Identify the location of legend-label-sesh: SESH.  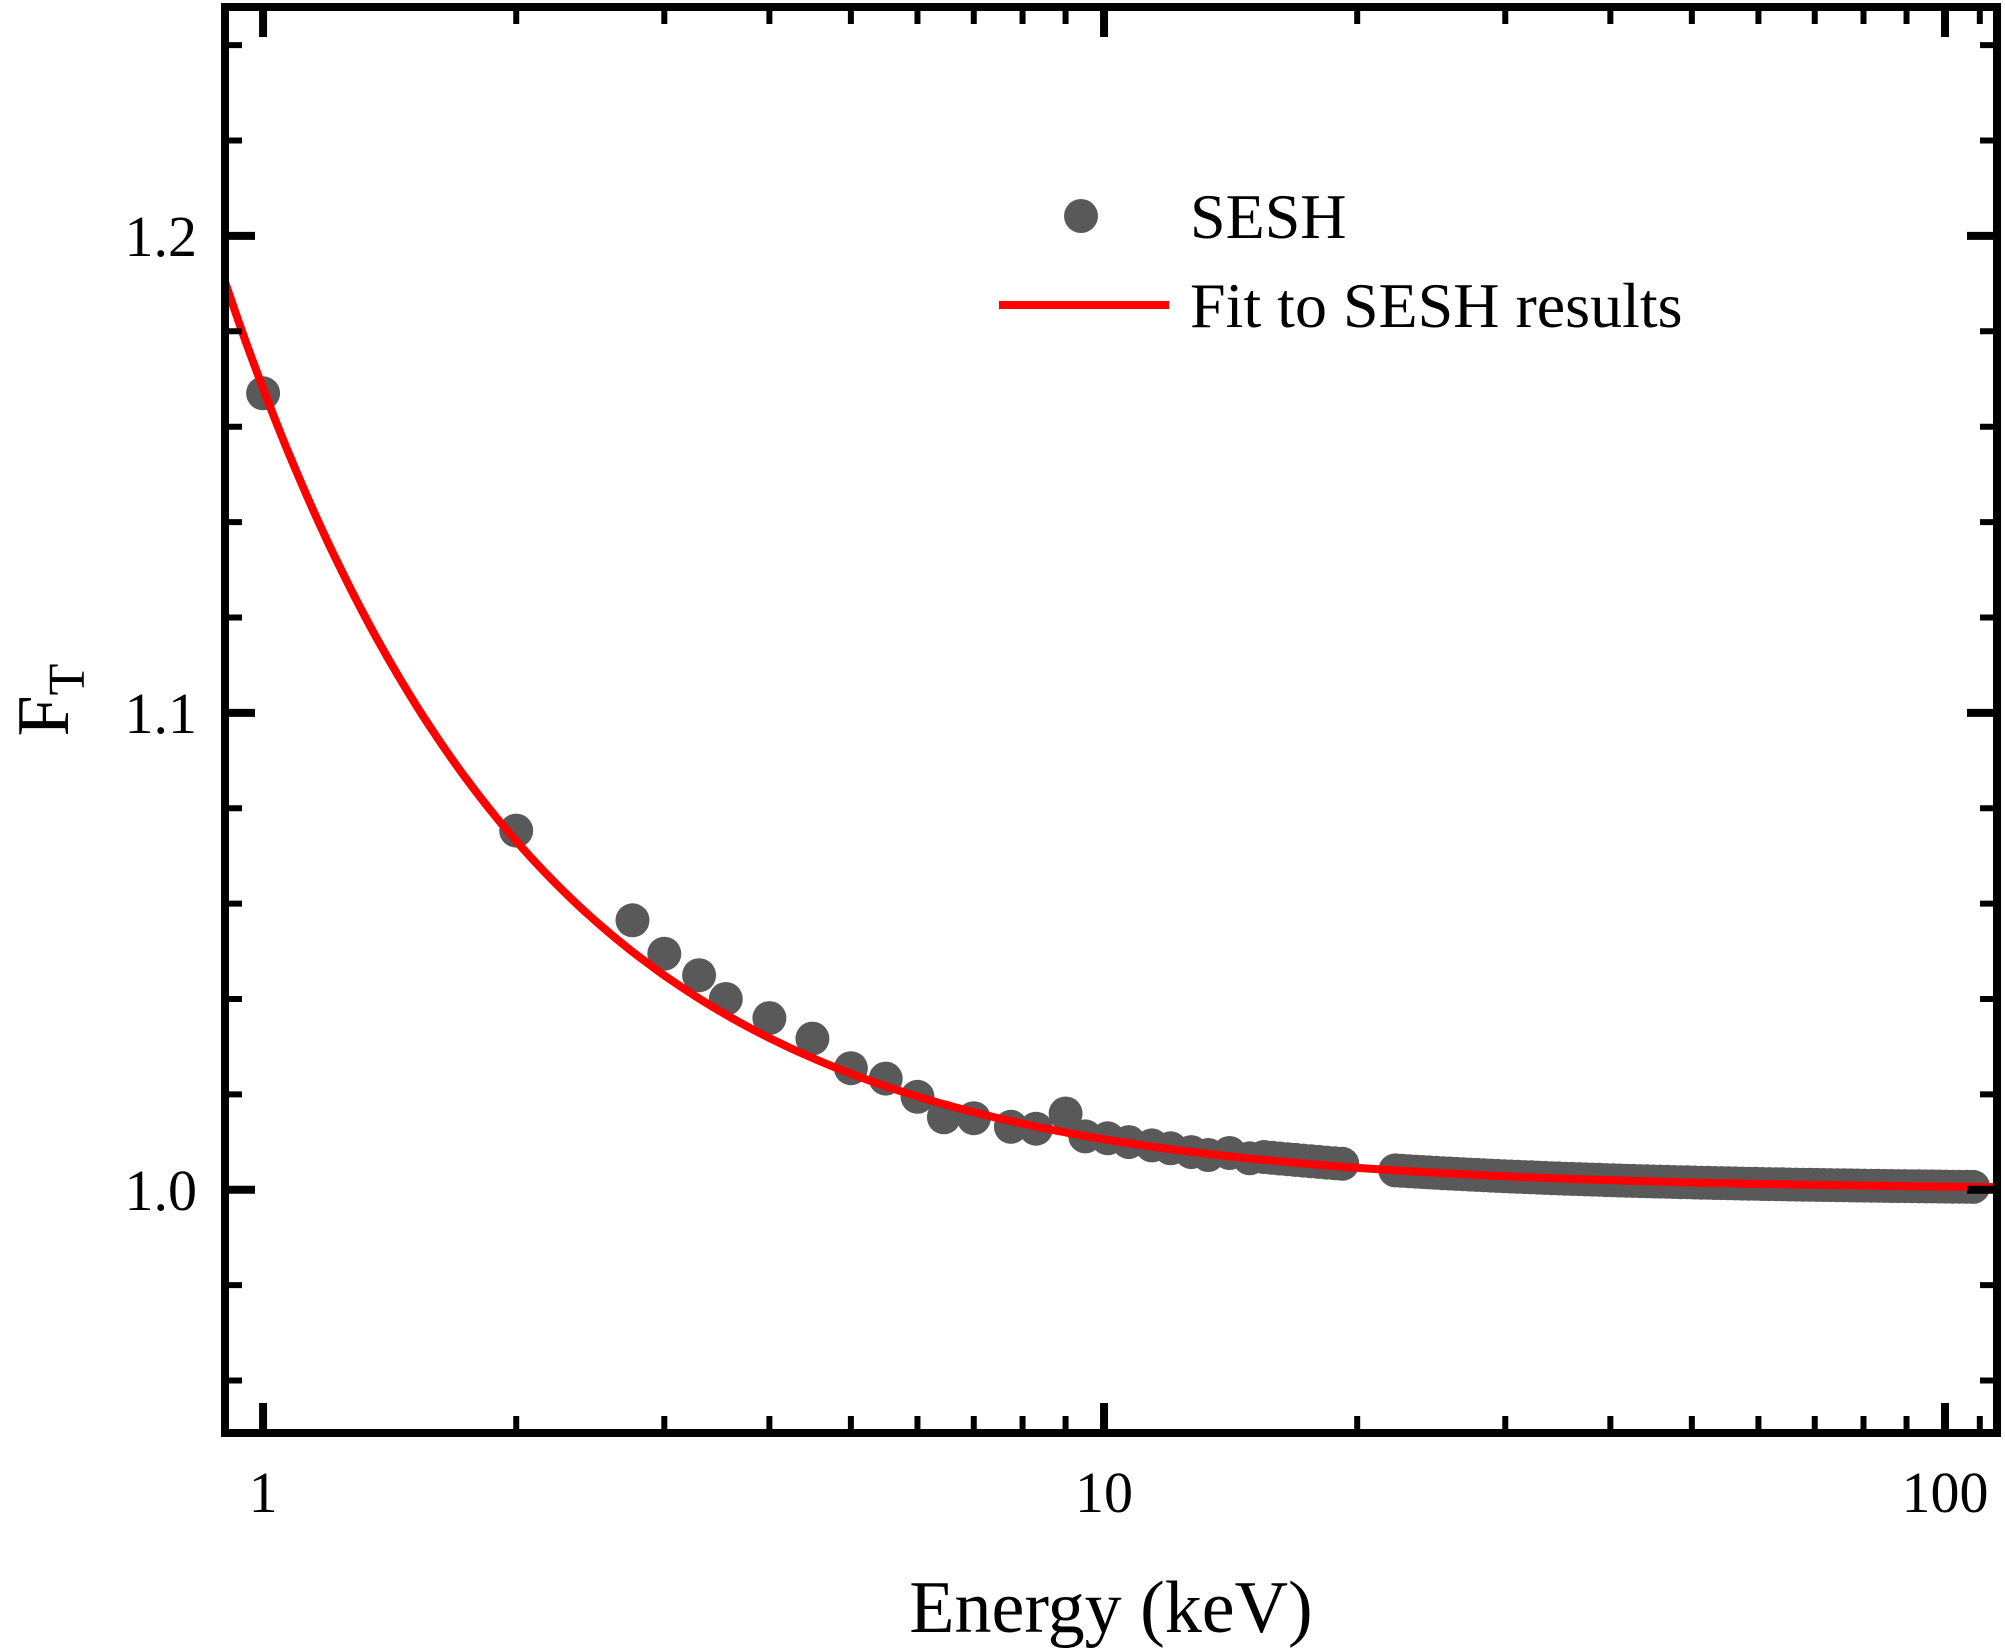
(1268, 216).